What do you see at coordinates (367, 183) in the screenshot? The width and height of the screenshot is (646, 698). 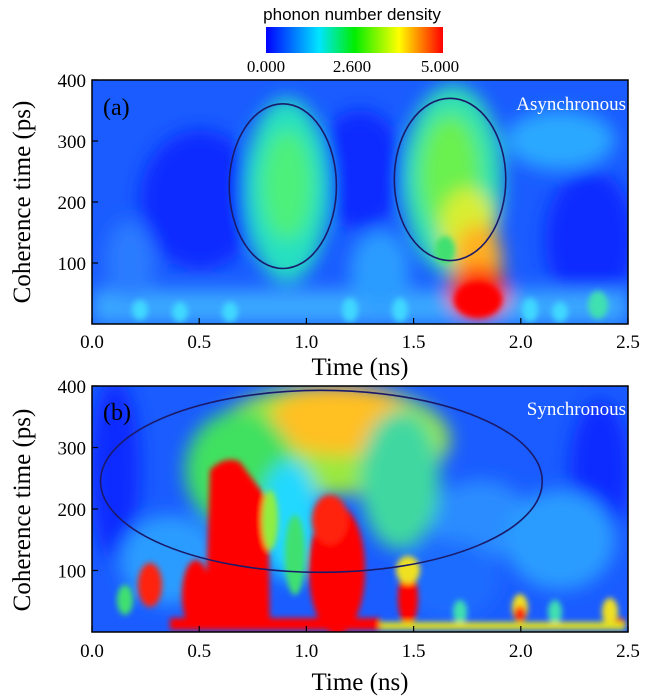 I see `ellipse-group-a` at bounding box center [367, 183].